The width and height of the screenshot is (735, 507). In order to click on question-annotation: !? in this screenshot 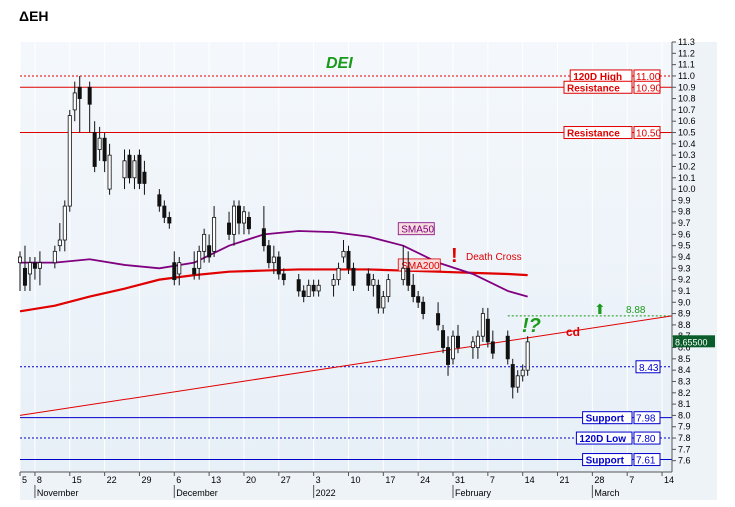, I will do `click(531, 326)`.